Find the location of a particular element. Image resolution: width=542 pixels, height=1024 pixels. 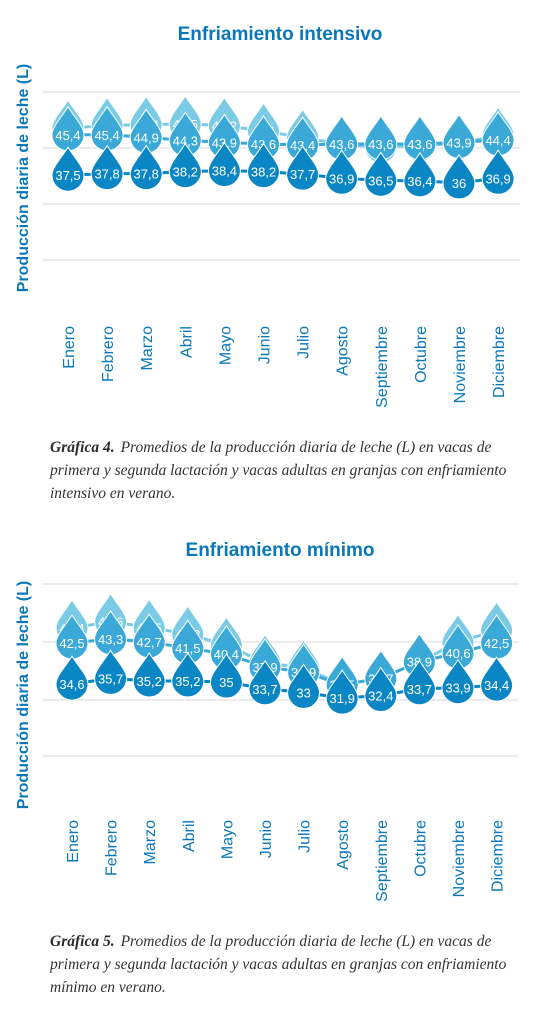

caption-label: Gráfica 4. is located at coordinates (82, 447).